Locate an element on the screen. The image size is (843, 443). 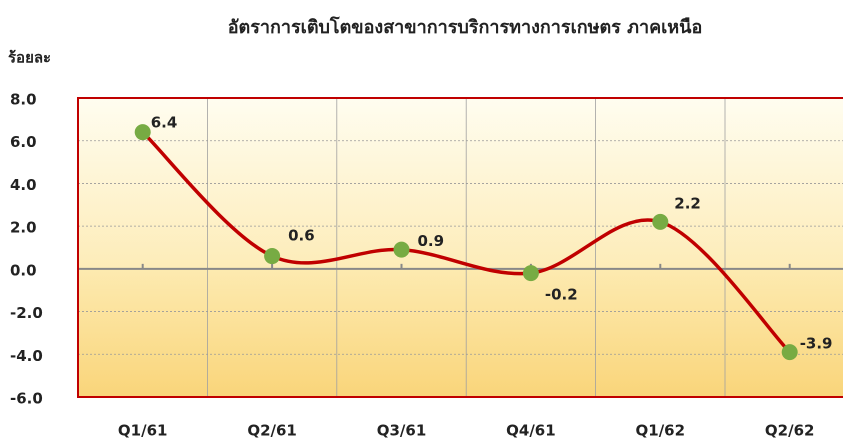
data-label: 0.6 is located at coordinates (301, 236).